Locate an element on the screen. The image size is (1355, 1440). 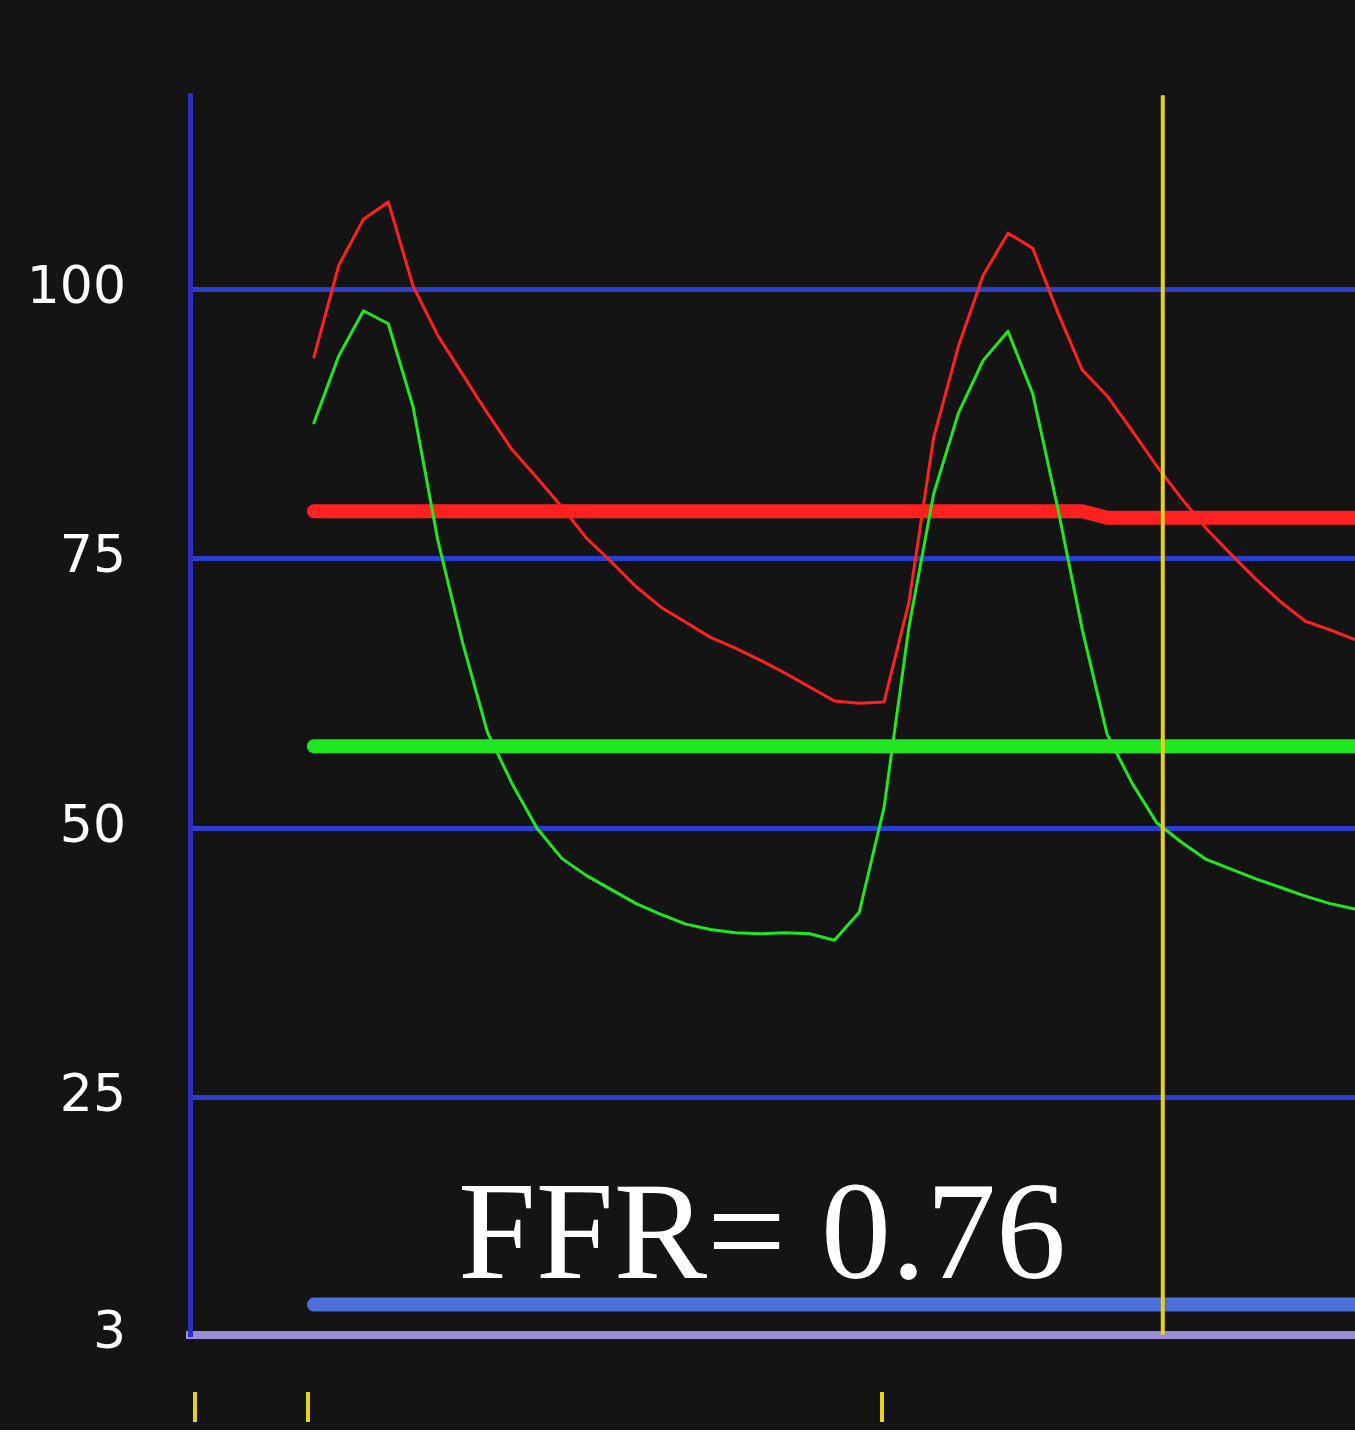
y-tick-label: 100 is located at coordinates (76, 284).